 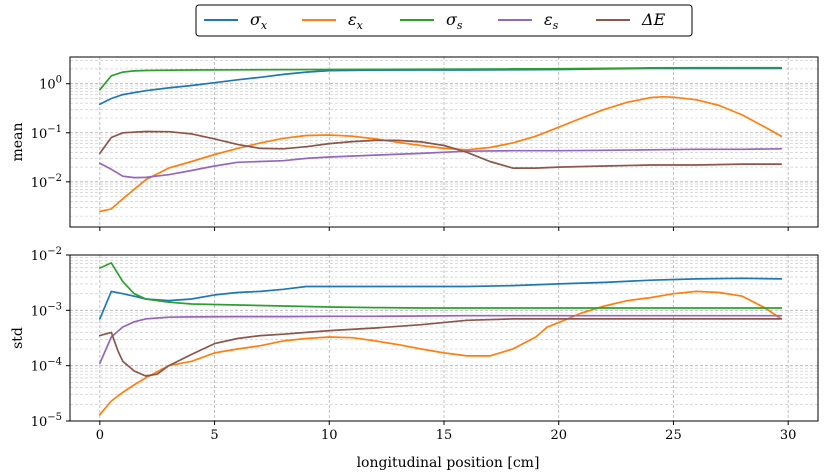 I want to click on x-tick-label: 0, so click(x=100, y=435).